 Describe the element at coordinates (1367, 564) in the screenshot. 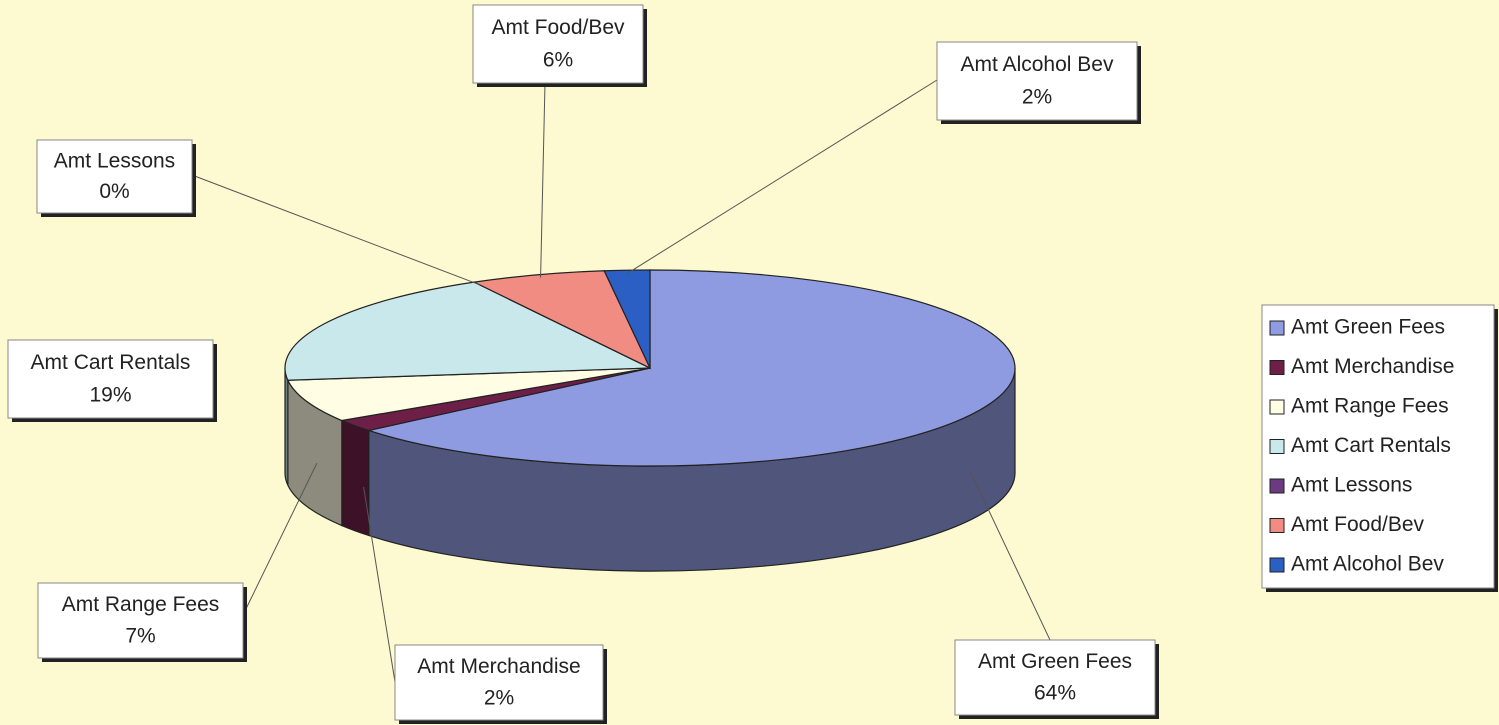

I see `legend-label: Amt Alcohol Bev` at that location.